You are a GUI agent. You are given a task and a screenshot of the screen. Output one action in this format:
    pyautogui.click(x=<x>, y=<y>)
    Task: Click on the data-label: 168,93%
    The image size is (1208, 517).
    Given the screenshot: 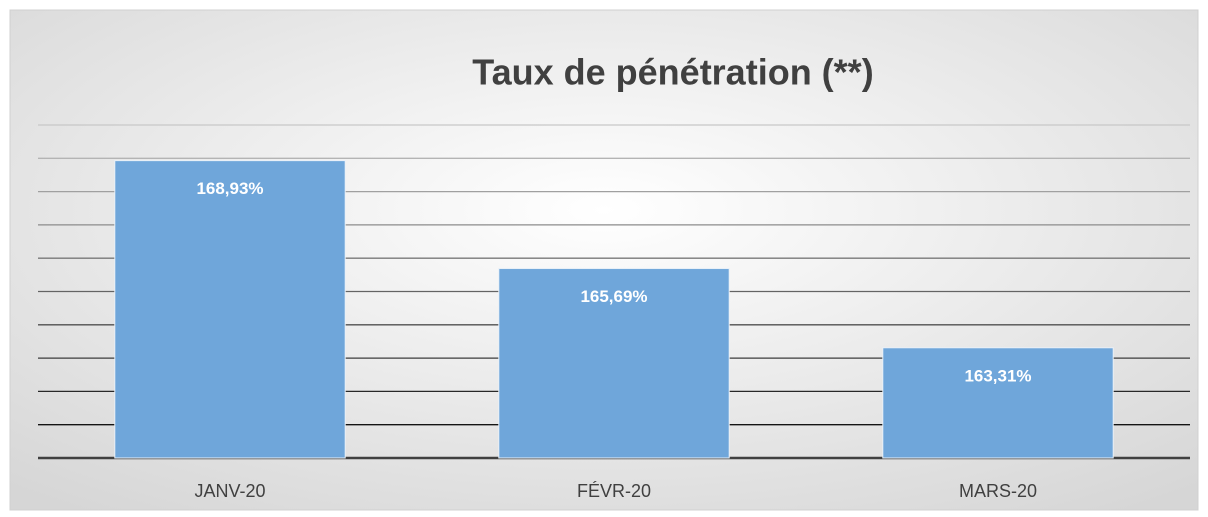 What is the action you would take?
    pyautogui.click(x=229, y=188)
    